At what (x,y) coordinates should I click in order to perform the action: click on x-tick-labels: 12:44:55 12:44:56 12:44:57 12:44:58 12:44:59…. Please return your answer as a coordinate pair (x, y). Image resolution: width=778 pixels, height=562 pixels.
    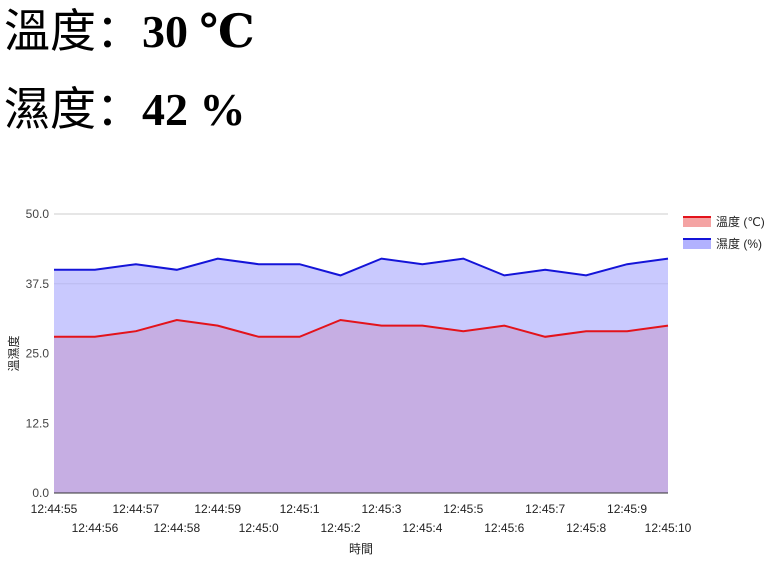
    Looking at the image, I should click on (361, 518).